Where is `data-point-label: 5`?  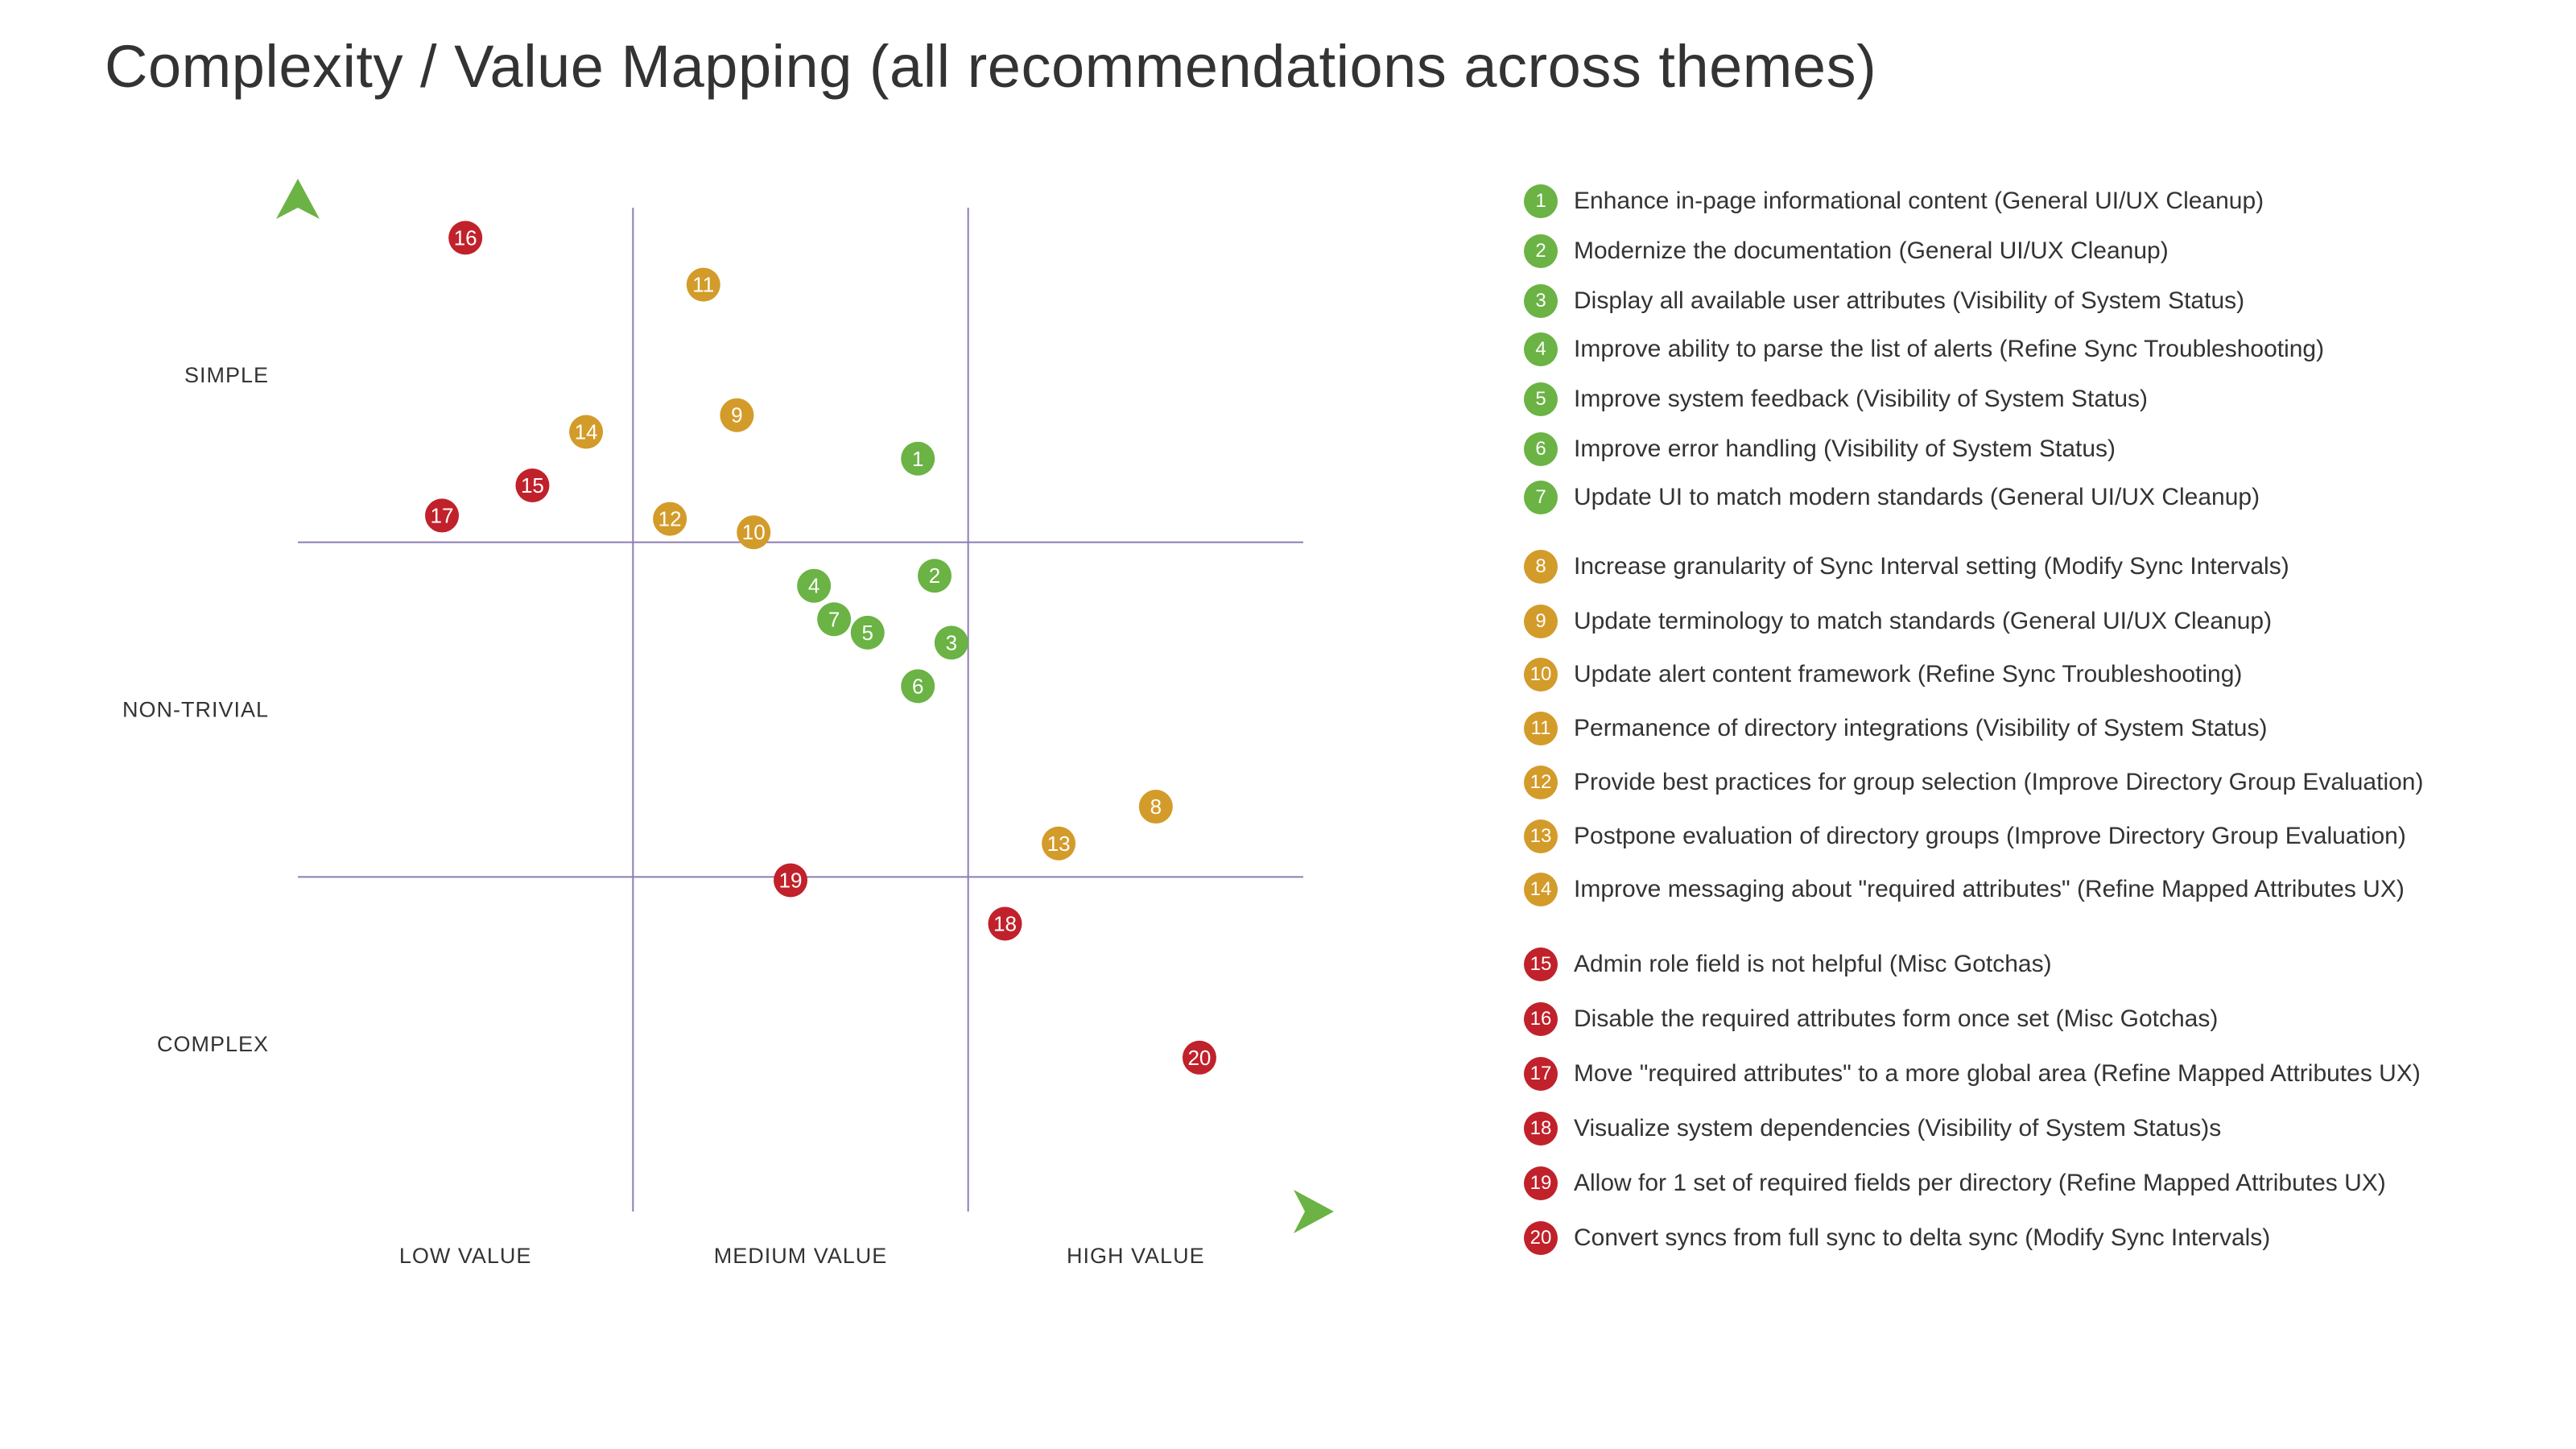
data-point-label: 5 is located at coordinates (867, 633).